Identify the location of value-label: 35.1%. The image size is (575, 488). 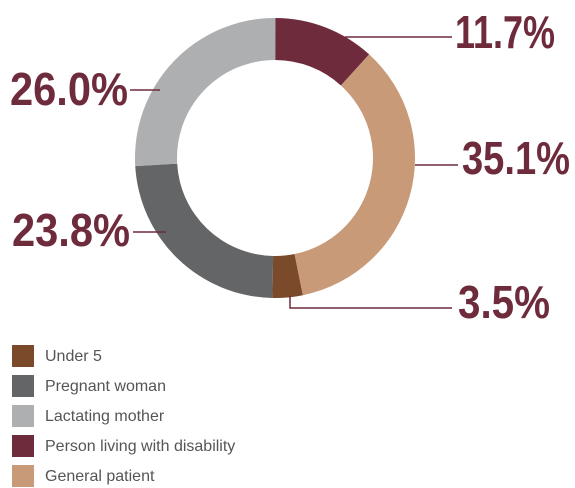
(516, 158).